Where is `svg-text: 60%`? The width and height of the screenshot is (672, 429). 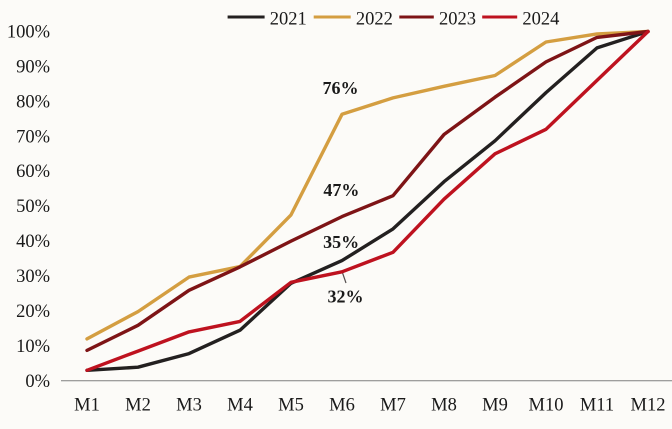 svg-text: 60% is located at coordinates (33, 172).